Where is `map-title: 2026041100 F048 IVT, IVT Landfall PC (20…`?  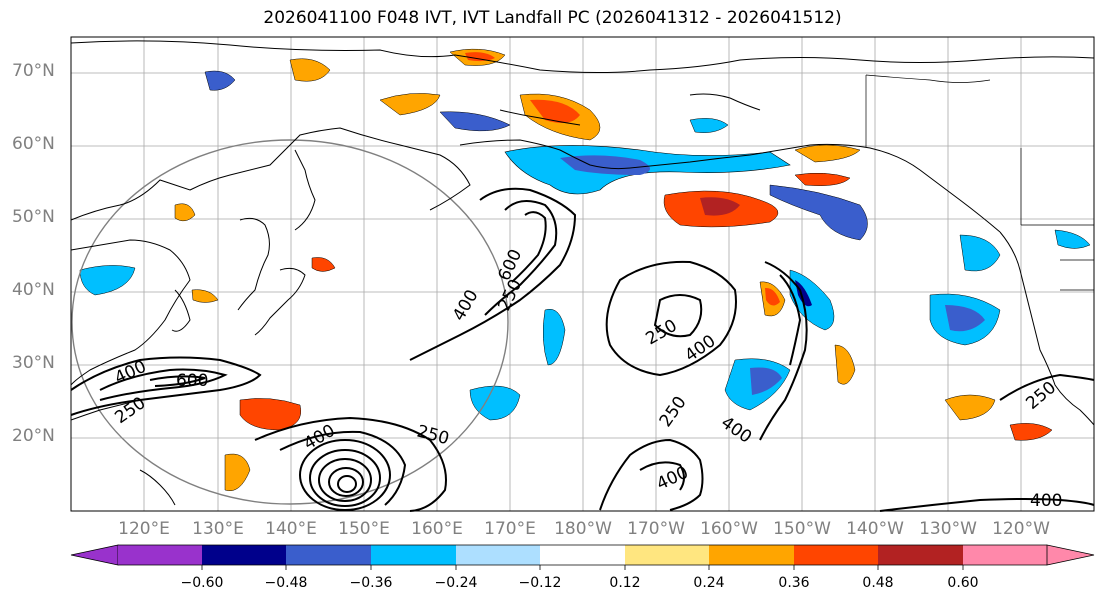 map-title: 2026041100 F048 IVT, IVT Landfall PC (20… is located at coordinates (552, 18).